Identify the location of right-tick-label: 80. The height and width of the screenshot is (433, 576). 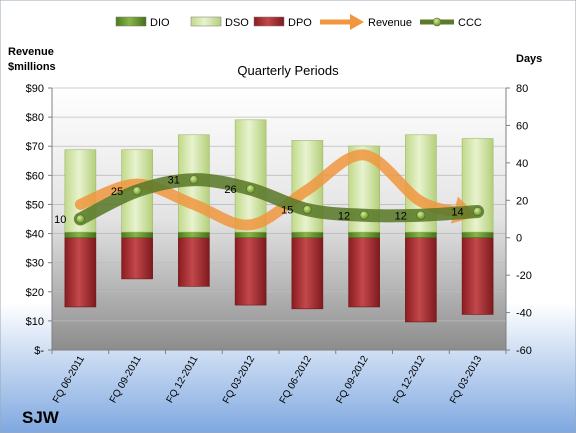
(522, 89).